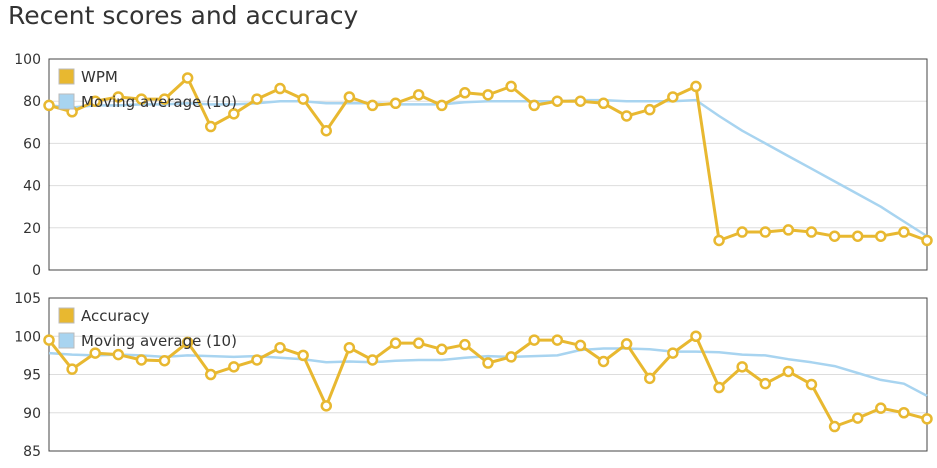  What do you see at coordinates (36, 271) in the screenshot?
I see `y-tick-label: 0` at bounding box center [36, 271].